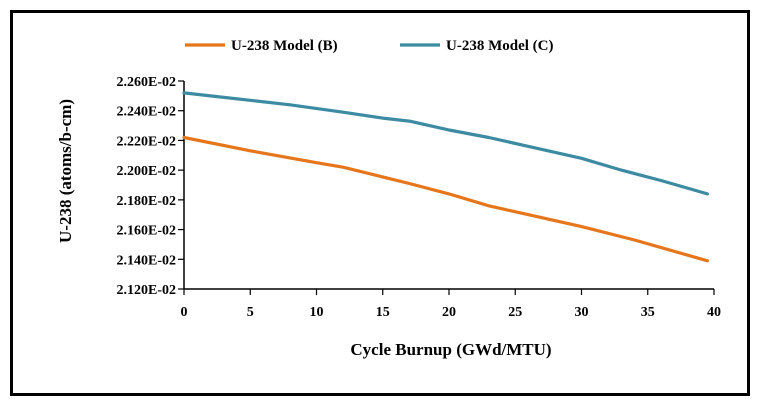 The width and height of the screenshot is (760, 408). What do you see at coordinates (147, 201) in the screenshot?
I see `y-tick-label: 2.180E-02` at bounding box center [147, 201].